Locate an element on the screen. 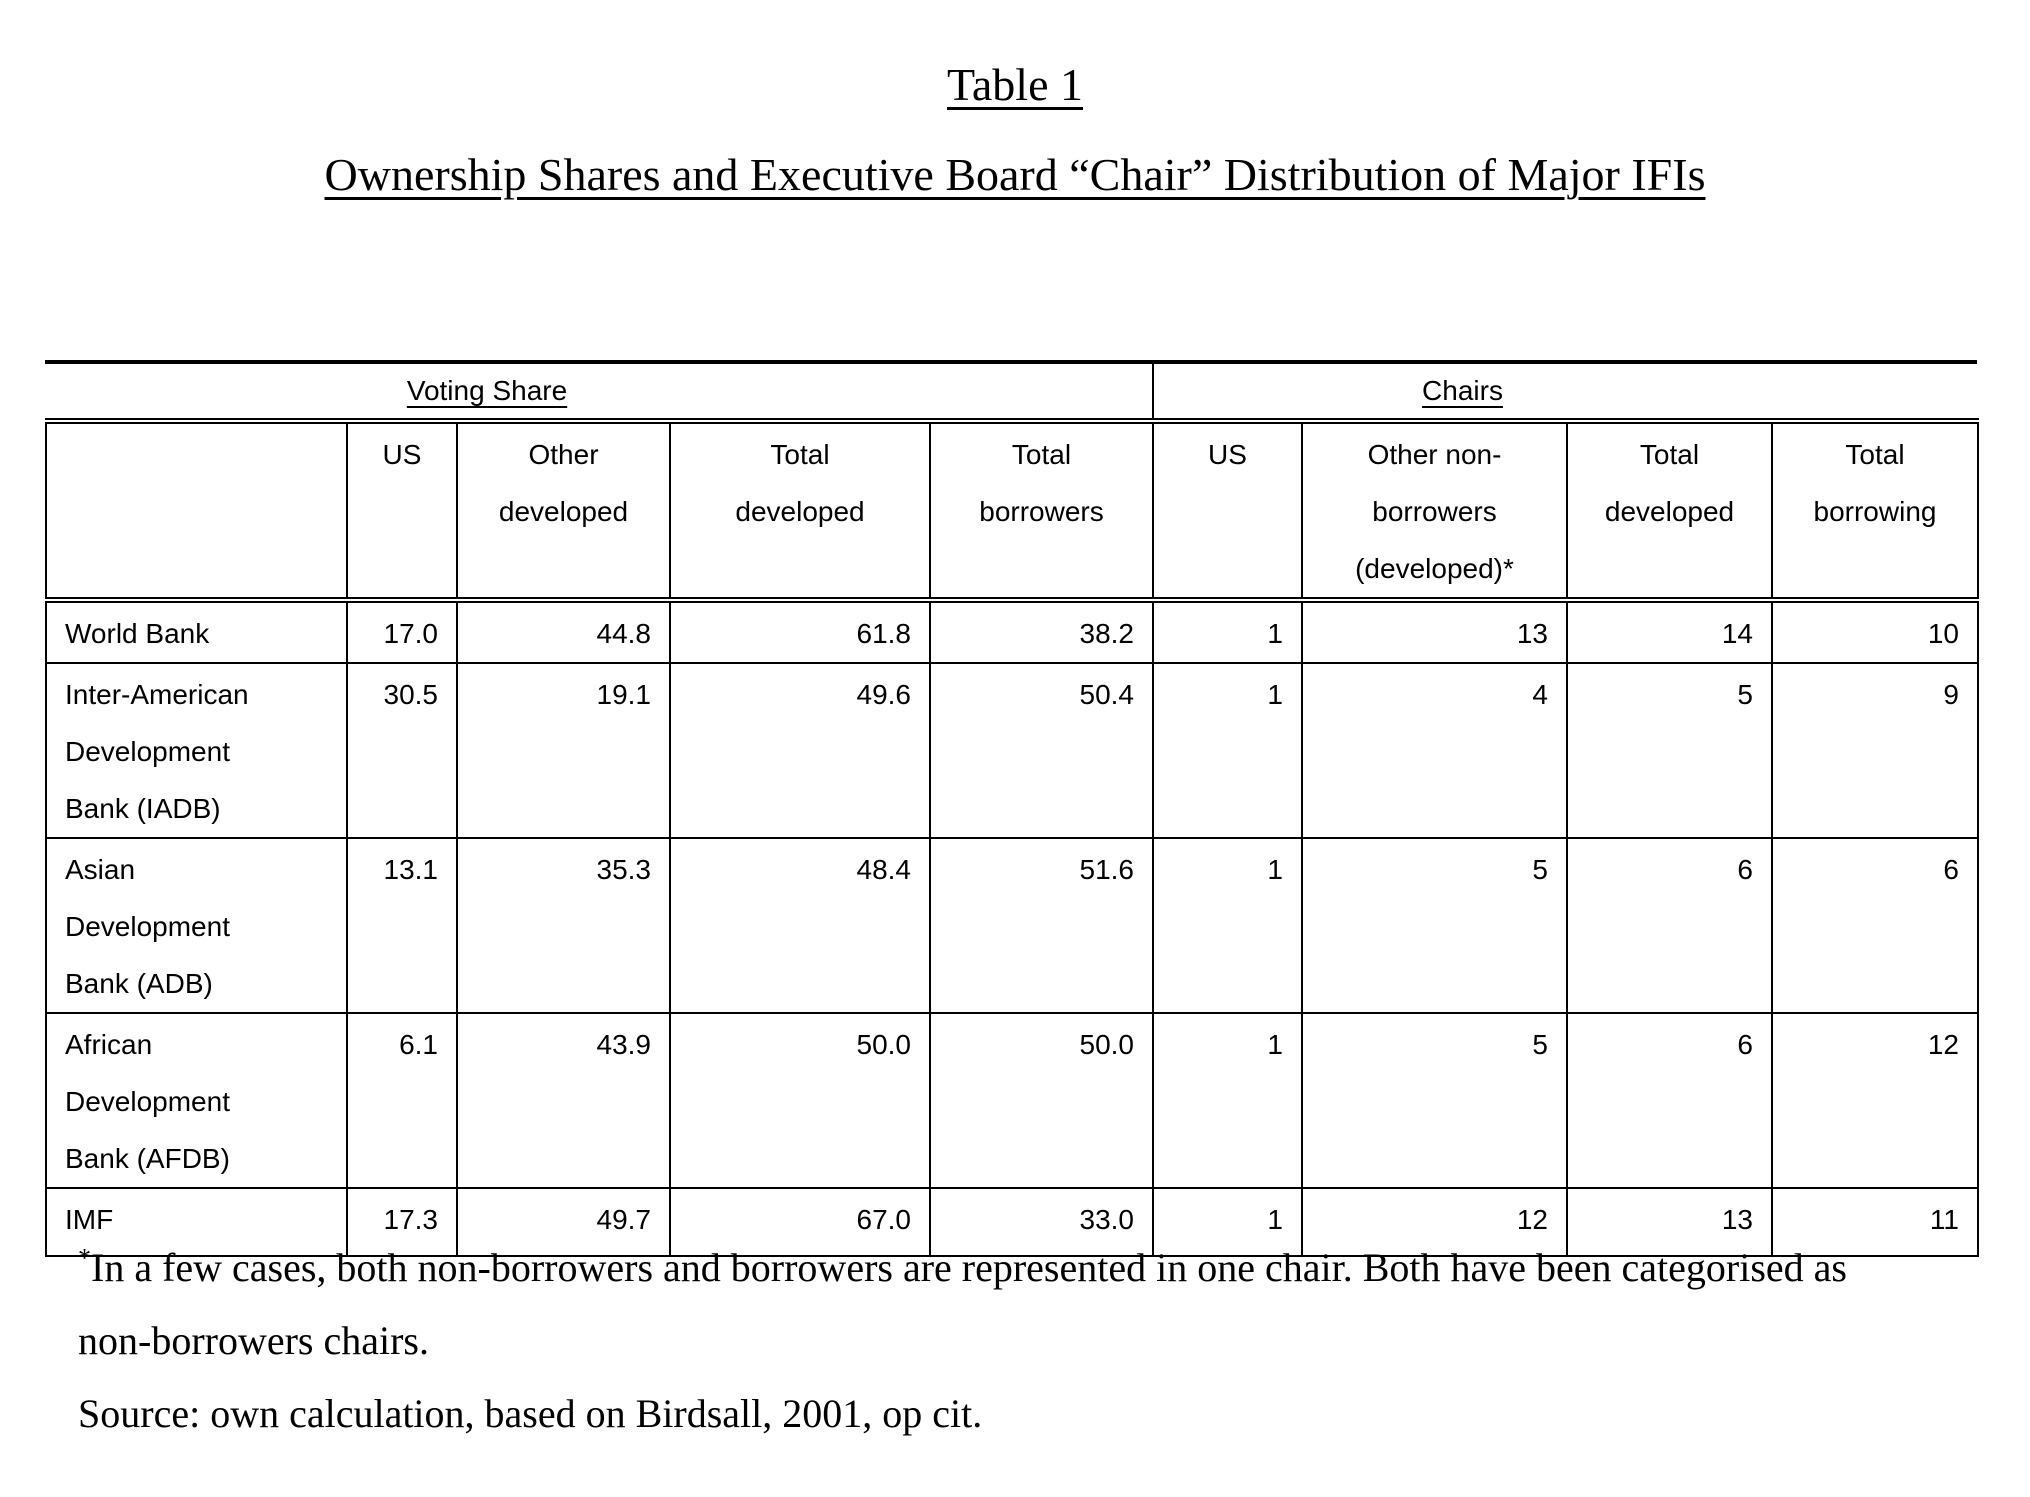 This screenshot has width=2030, height=1497. cell-value: 33.0 is located at coordinates (1041, 1222).